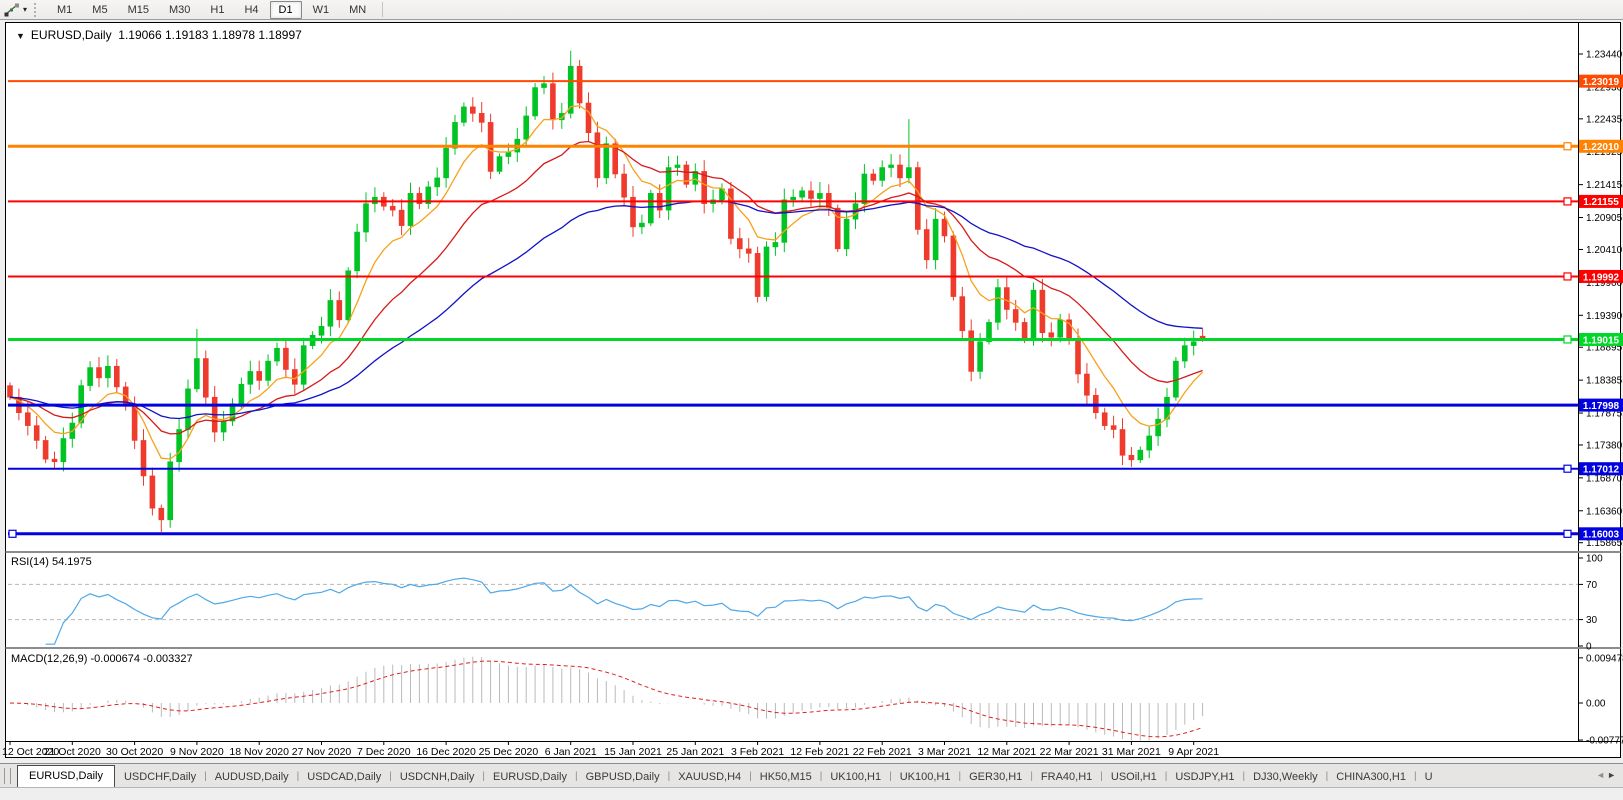 The height and width of the screenshot is (800, 1623). Describe the element at coordinates (1604, 445) in the screenshot. I see `price-axis-label: 1.17380` at that location.